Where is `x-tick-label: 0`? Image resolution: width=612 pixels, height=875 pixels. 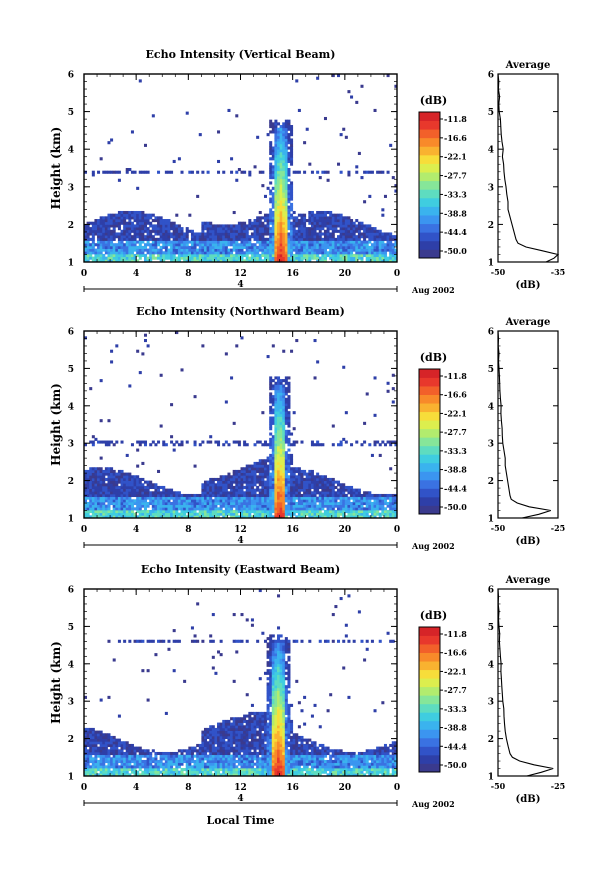 x-tick-label: 0 is located at coordinates (397, 530).